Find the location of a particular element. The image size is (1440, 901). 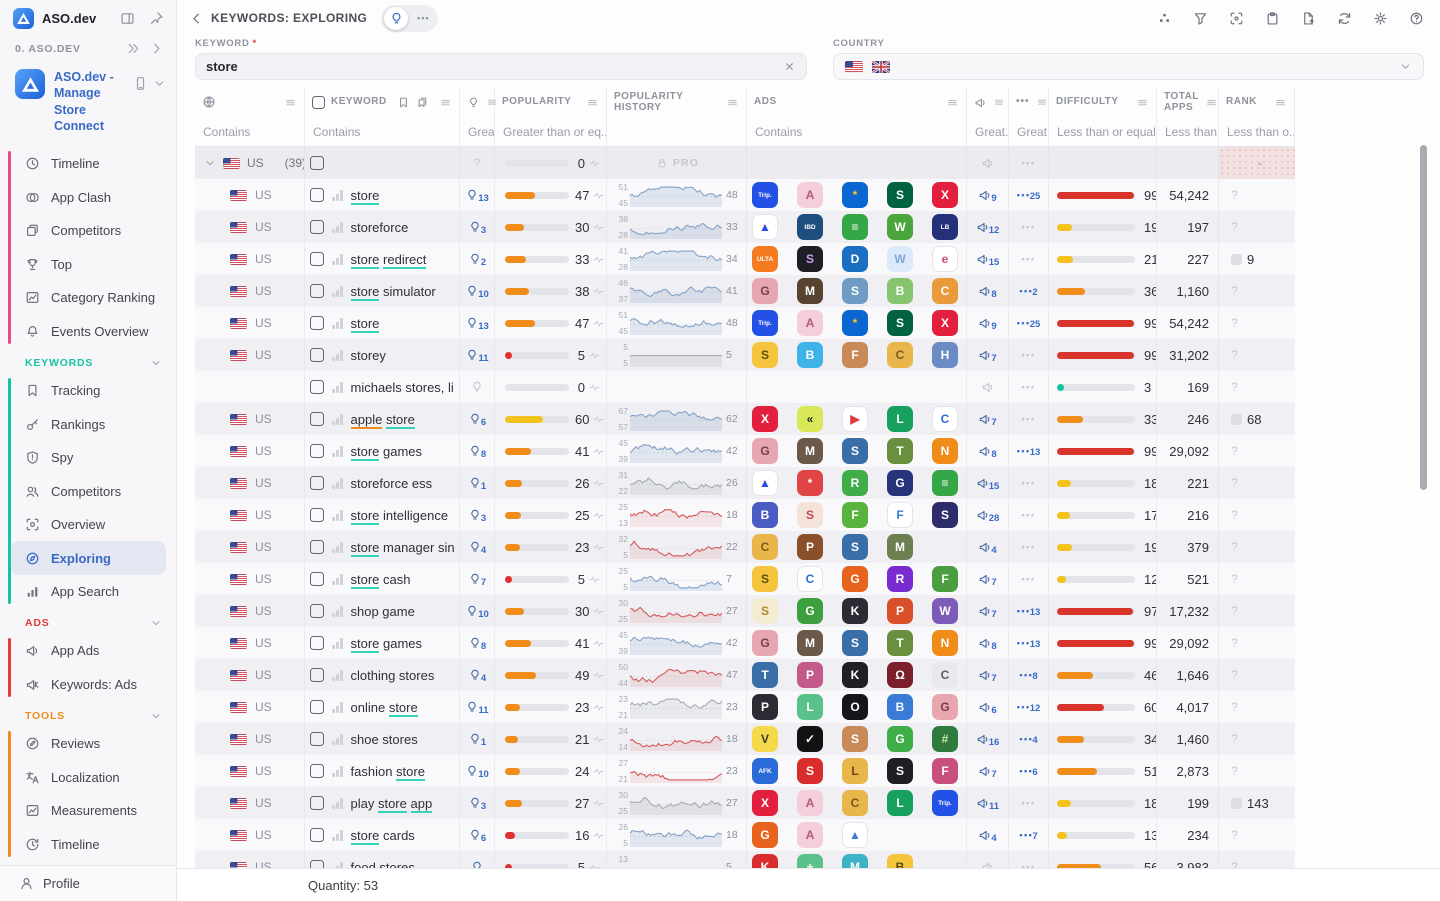

keyword-link: fashion store is located at coordinates (387, 772).